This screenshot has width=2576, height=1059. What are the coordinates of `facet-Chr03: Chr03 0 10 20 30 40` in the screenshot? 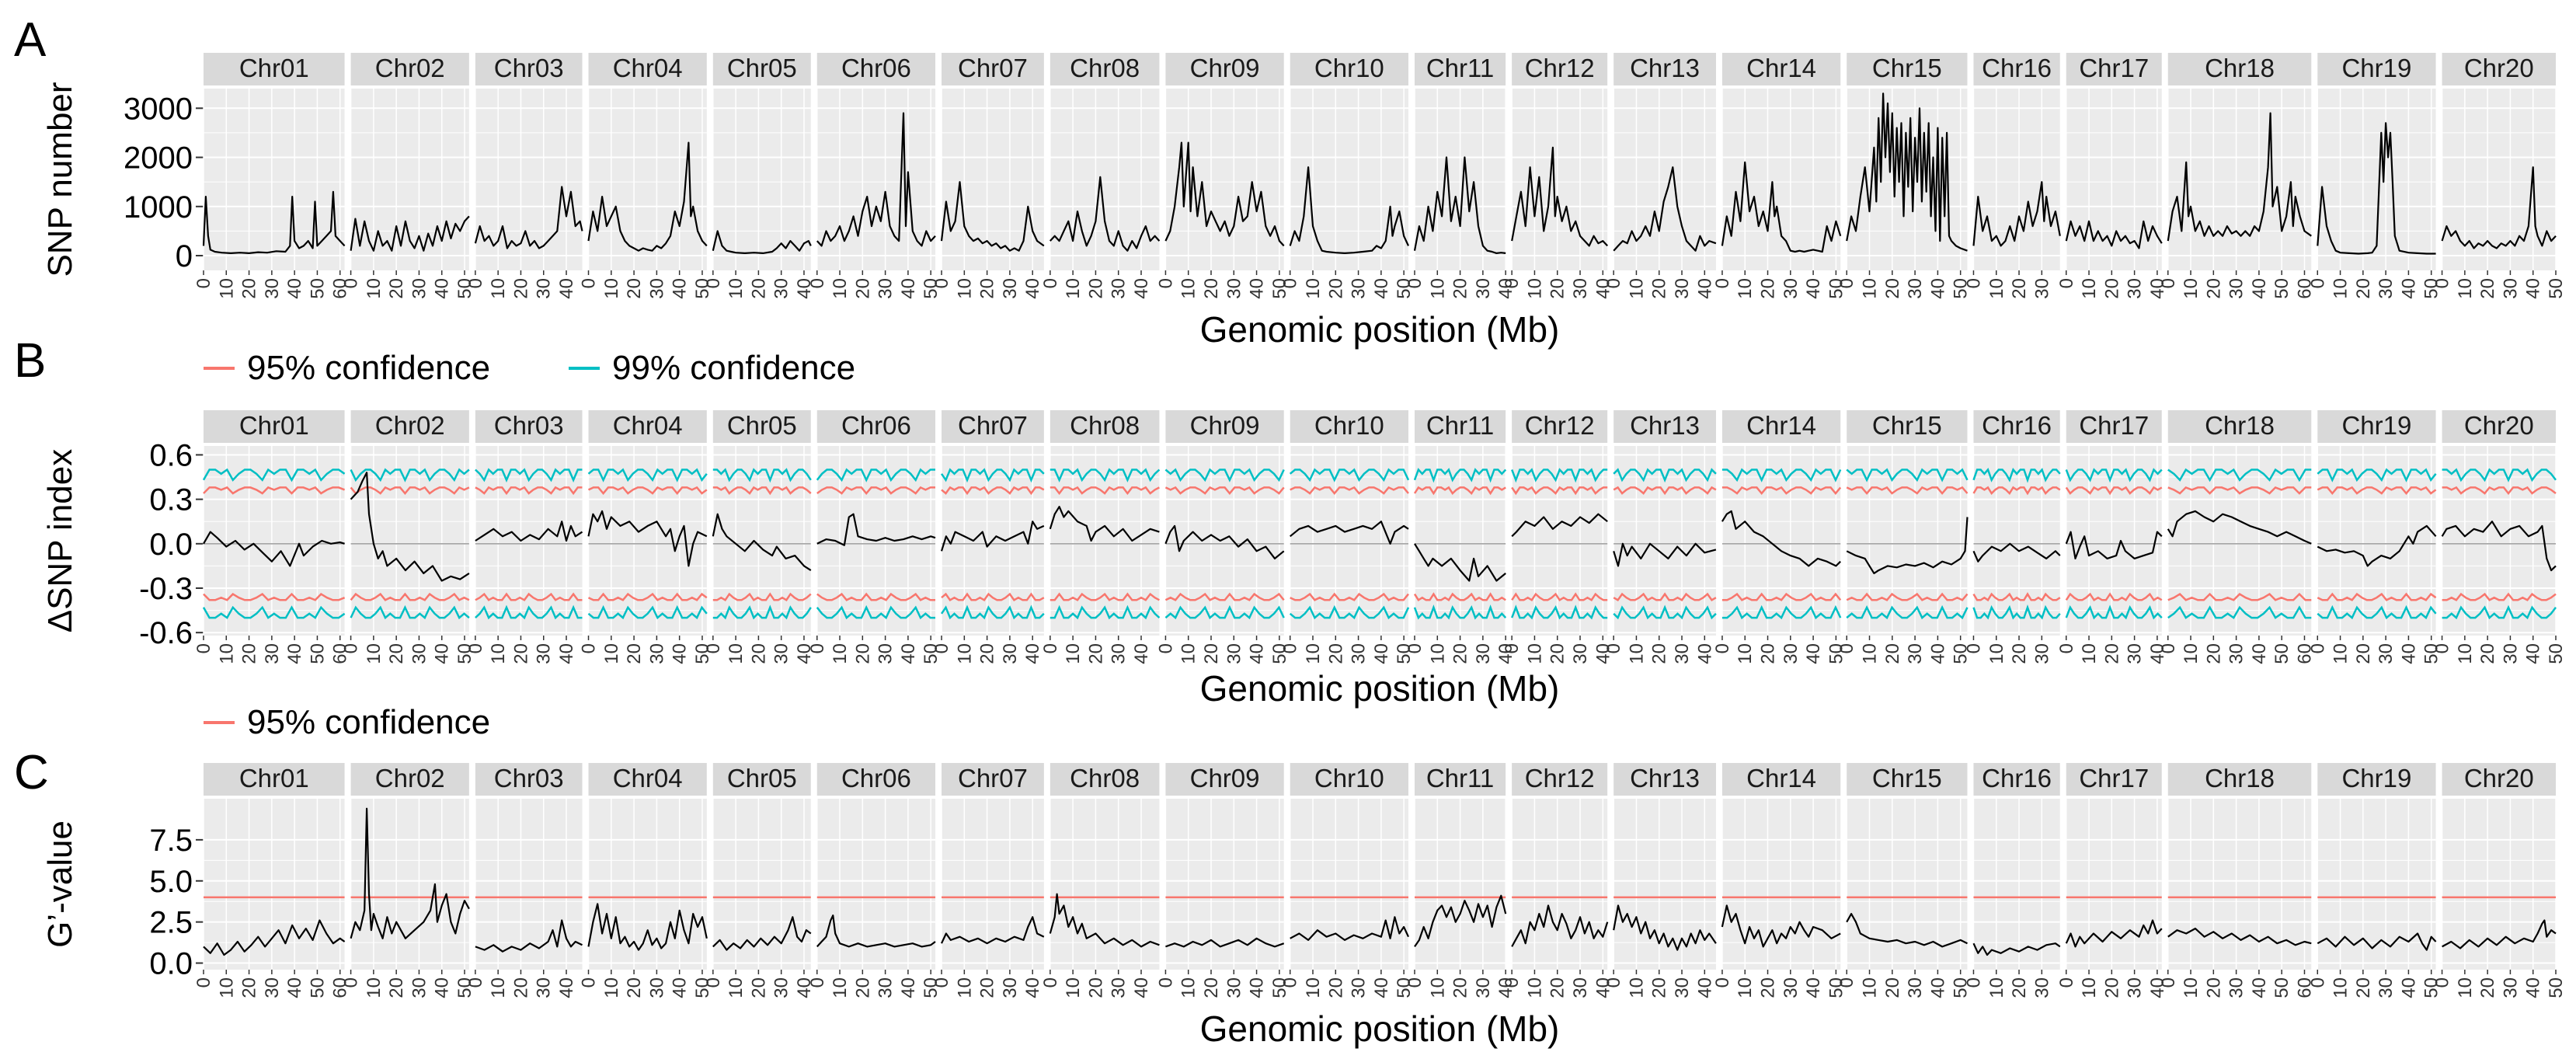 It's located at (524, 537).